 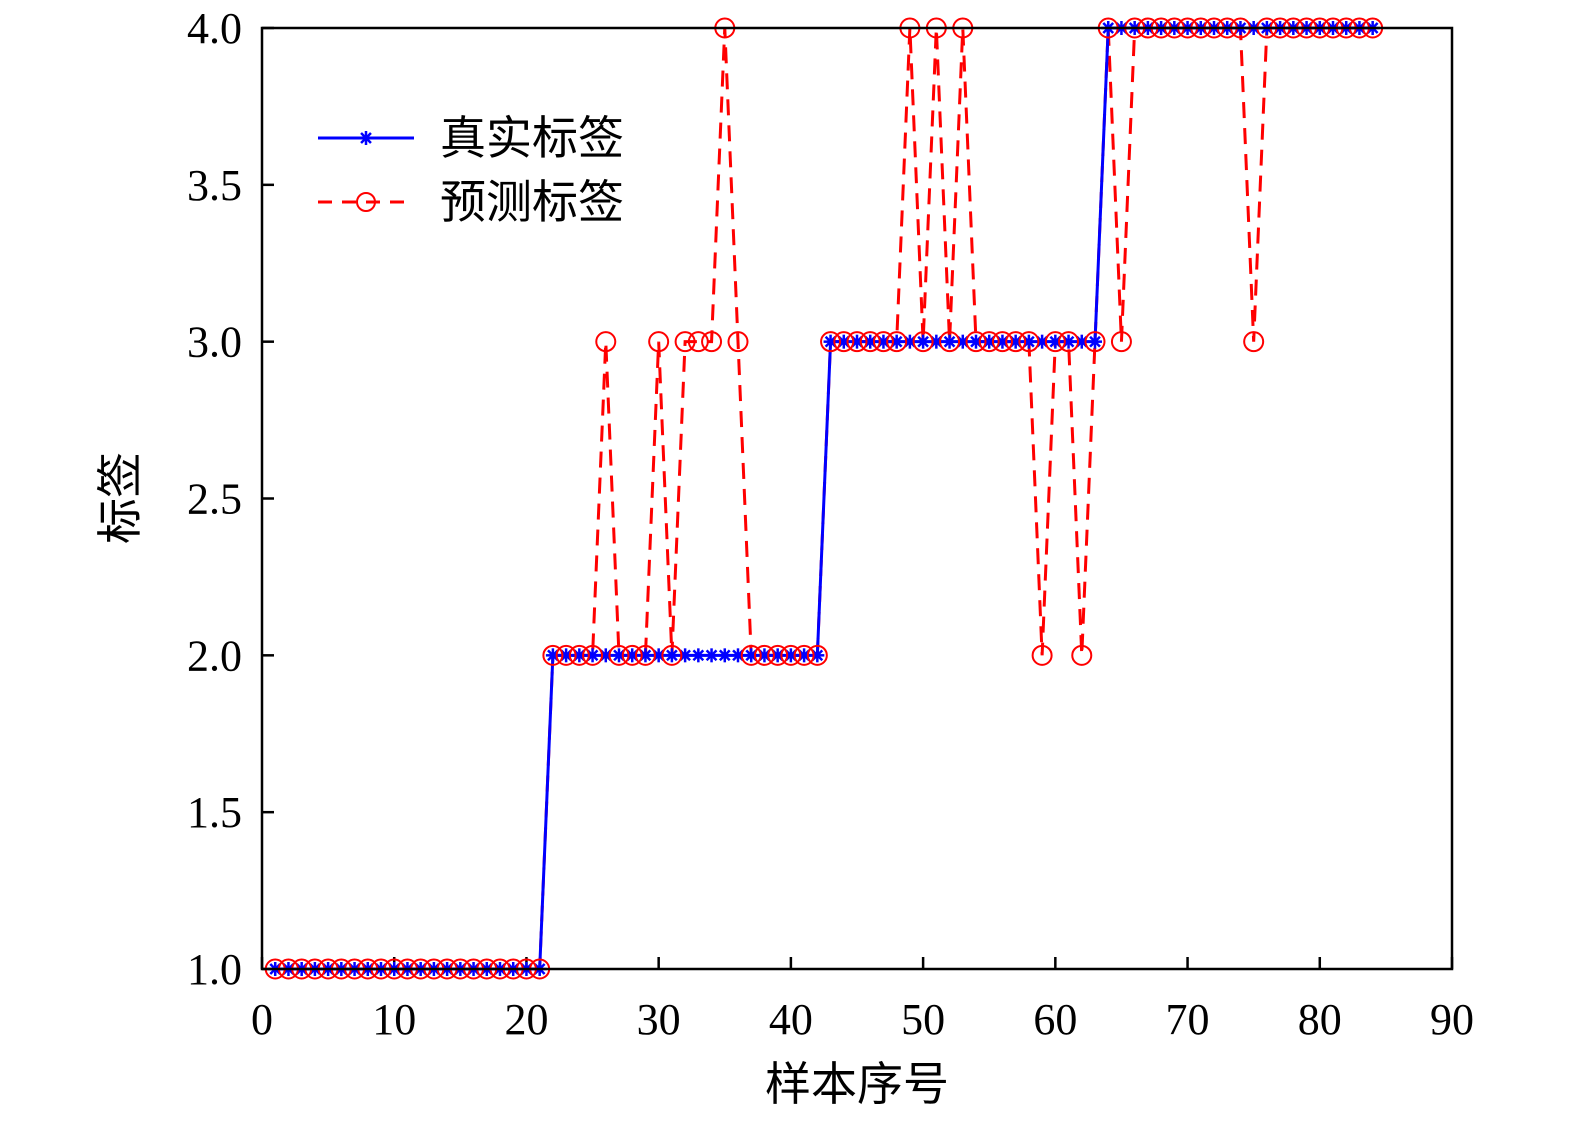 What do you see at coordinates (923, 1019) in the screenshot?
I see `x-tick-label: 50` at bounding box center [923, 1019].